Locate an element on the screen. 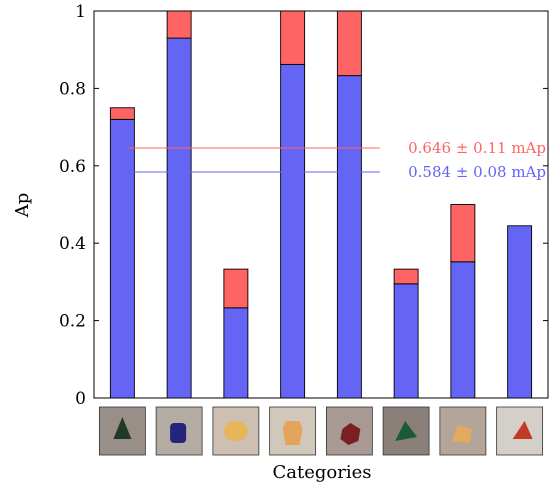 This screenshot has height=489, width=550. thumbnail-triangular-prism is located at coordinates (463, 431).